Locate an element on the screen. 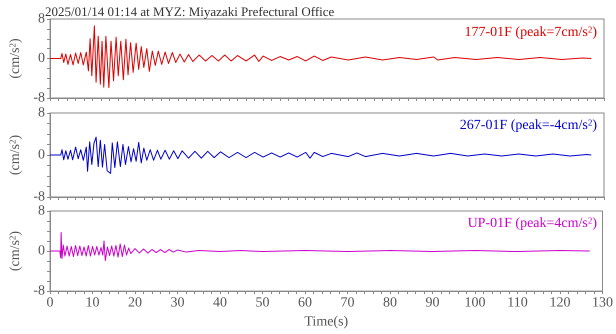  x-axis-title: Time(s) is located at coordinates (326, 322).